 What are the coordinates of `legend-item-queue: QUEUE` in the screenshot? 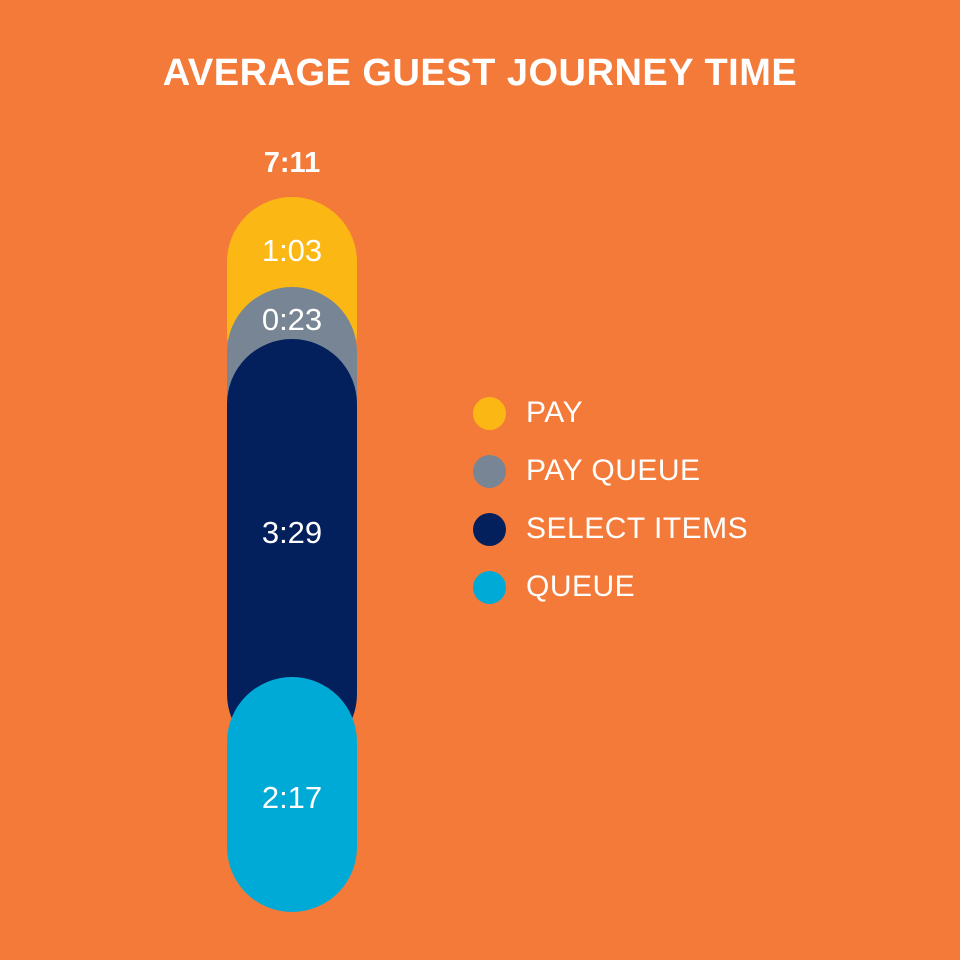 It's located at (610, 587).